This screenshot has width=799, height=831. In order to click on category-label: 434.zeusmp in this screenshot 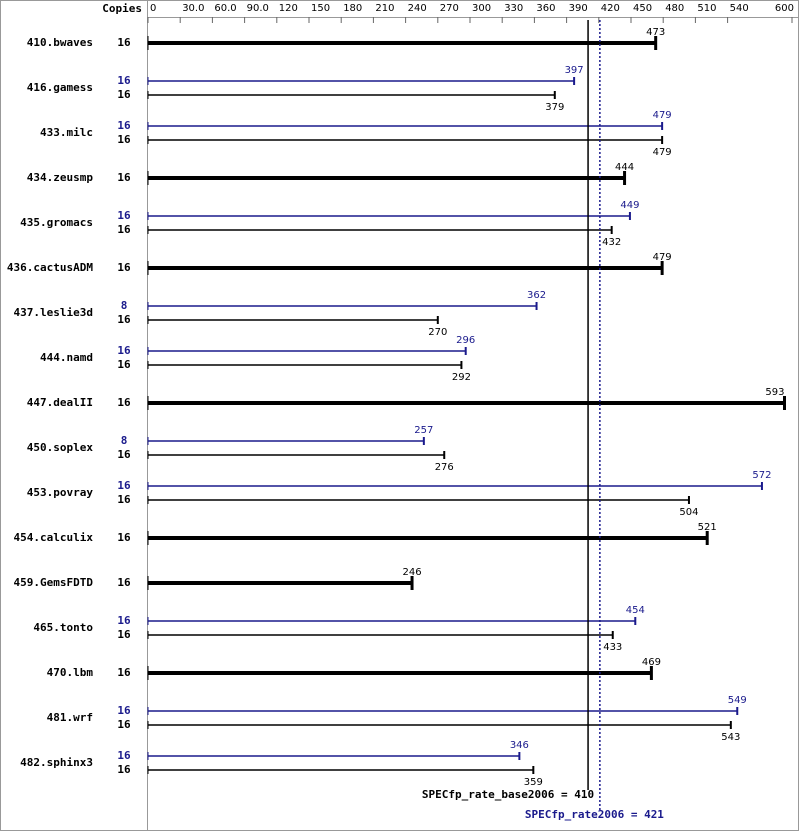, I will do `click(60, 177)`.